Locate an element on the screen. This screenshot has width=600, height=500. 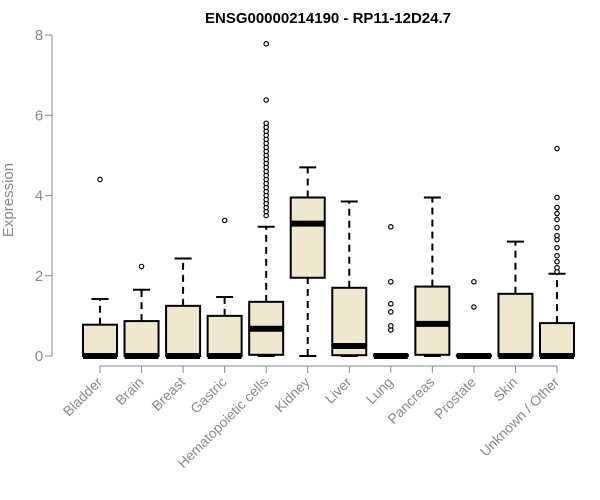
x-tick-label-6: Liver is located at coordinates (338, 390).